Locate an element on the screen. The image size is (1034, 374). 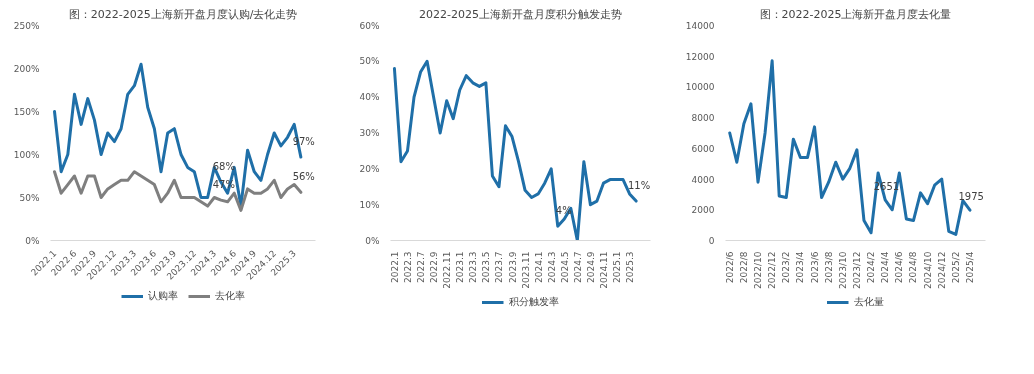
x-tick-label: 2023.1 is located at coordinates (460, 267).